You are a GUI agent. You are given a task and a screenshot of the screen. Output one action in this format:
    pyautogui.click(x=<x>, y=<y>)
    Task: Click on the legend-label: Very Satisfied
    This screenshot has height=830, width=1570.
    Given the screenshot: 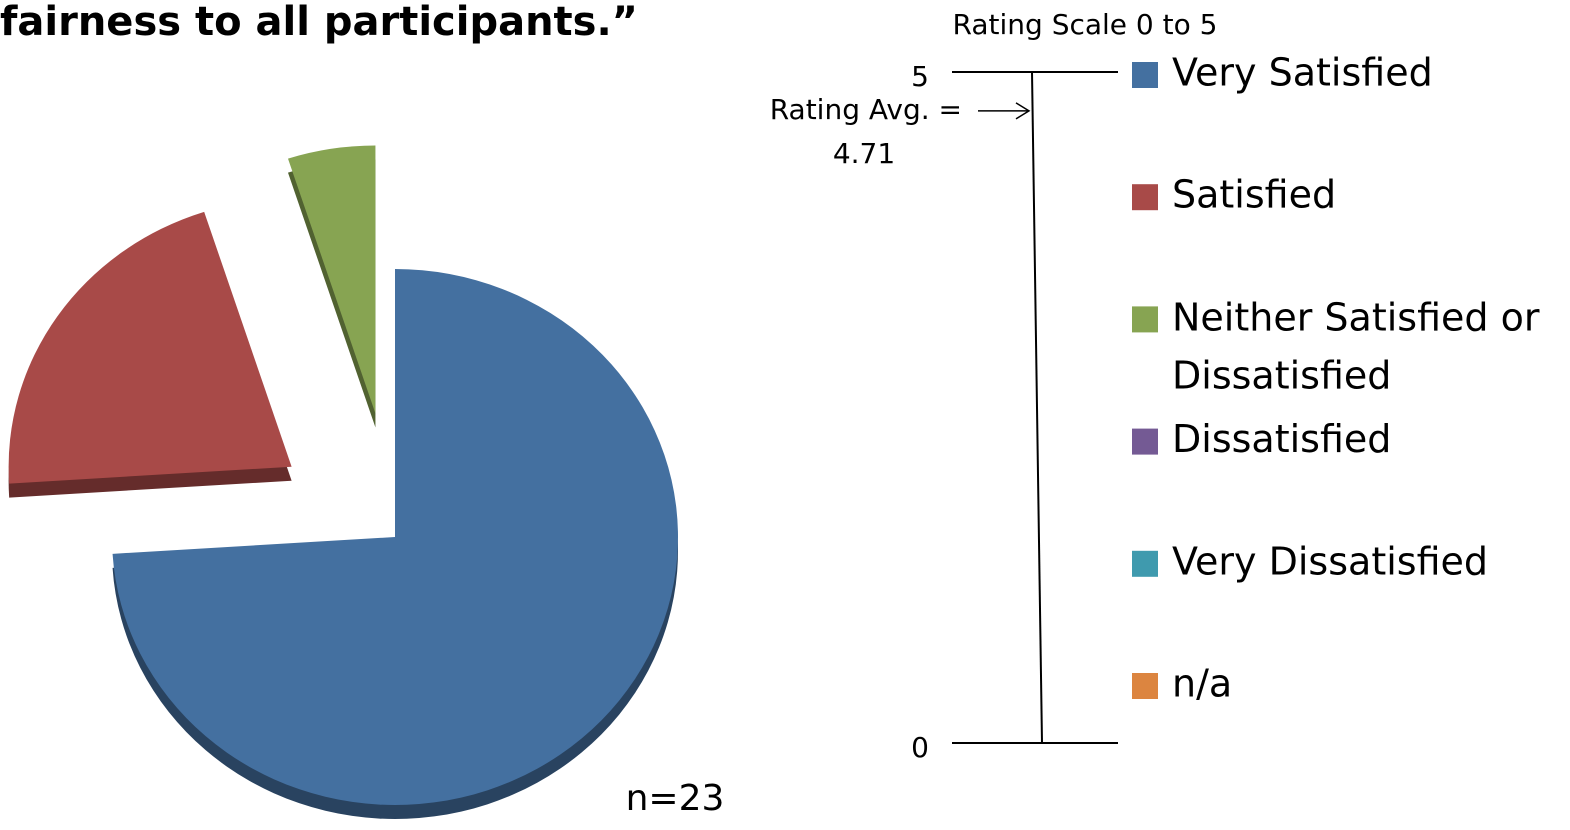 What is the action you would take?
    pyautogui.click(x=1302, y=73)
    